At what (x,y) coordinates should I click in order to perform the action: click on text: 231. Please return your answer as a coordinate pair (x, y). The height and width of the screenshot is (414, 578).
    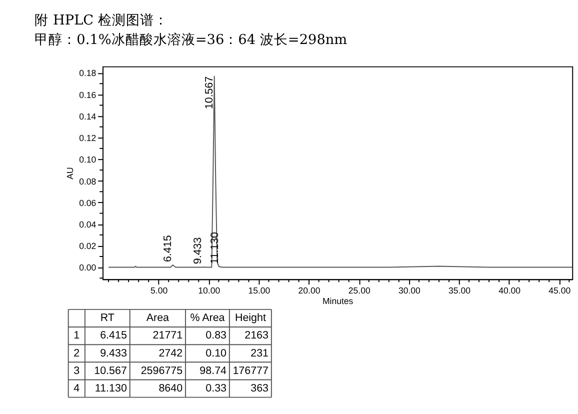
    Looking at the image, I should click on (259, 353).